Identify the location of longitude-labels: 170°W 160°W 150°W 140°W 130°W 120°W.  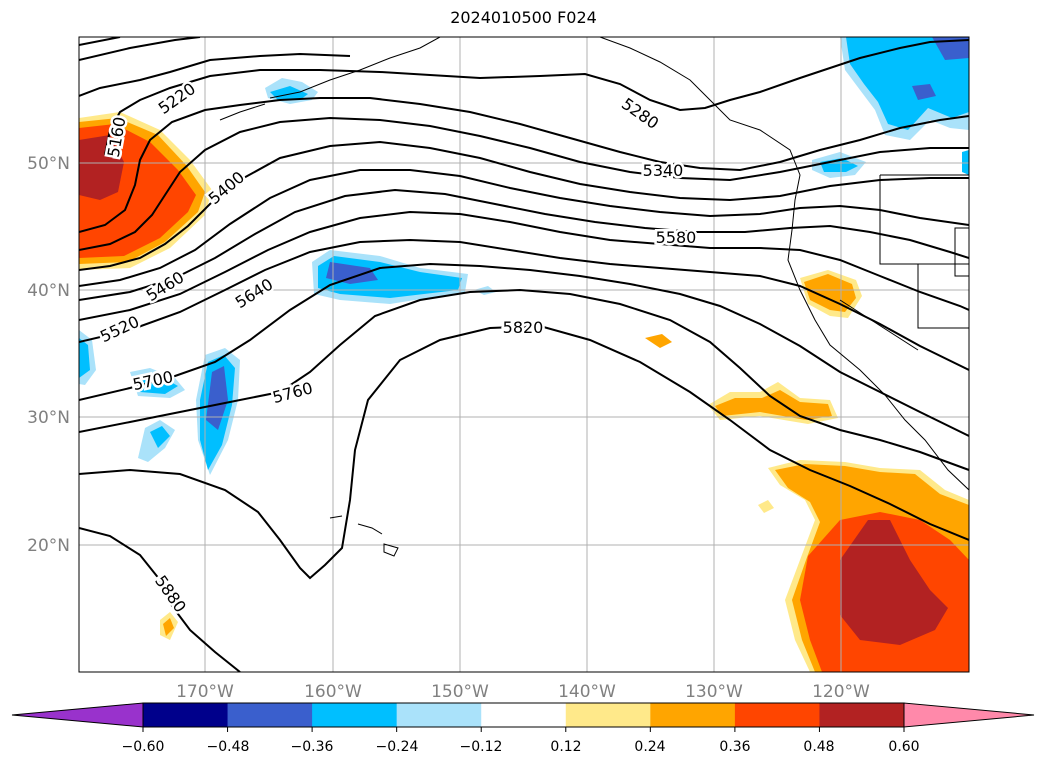
(523, 692).